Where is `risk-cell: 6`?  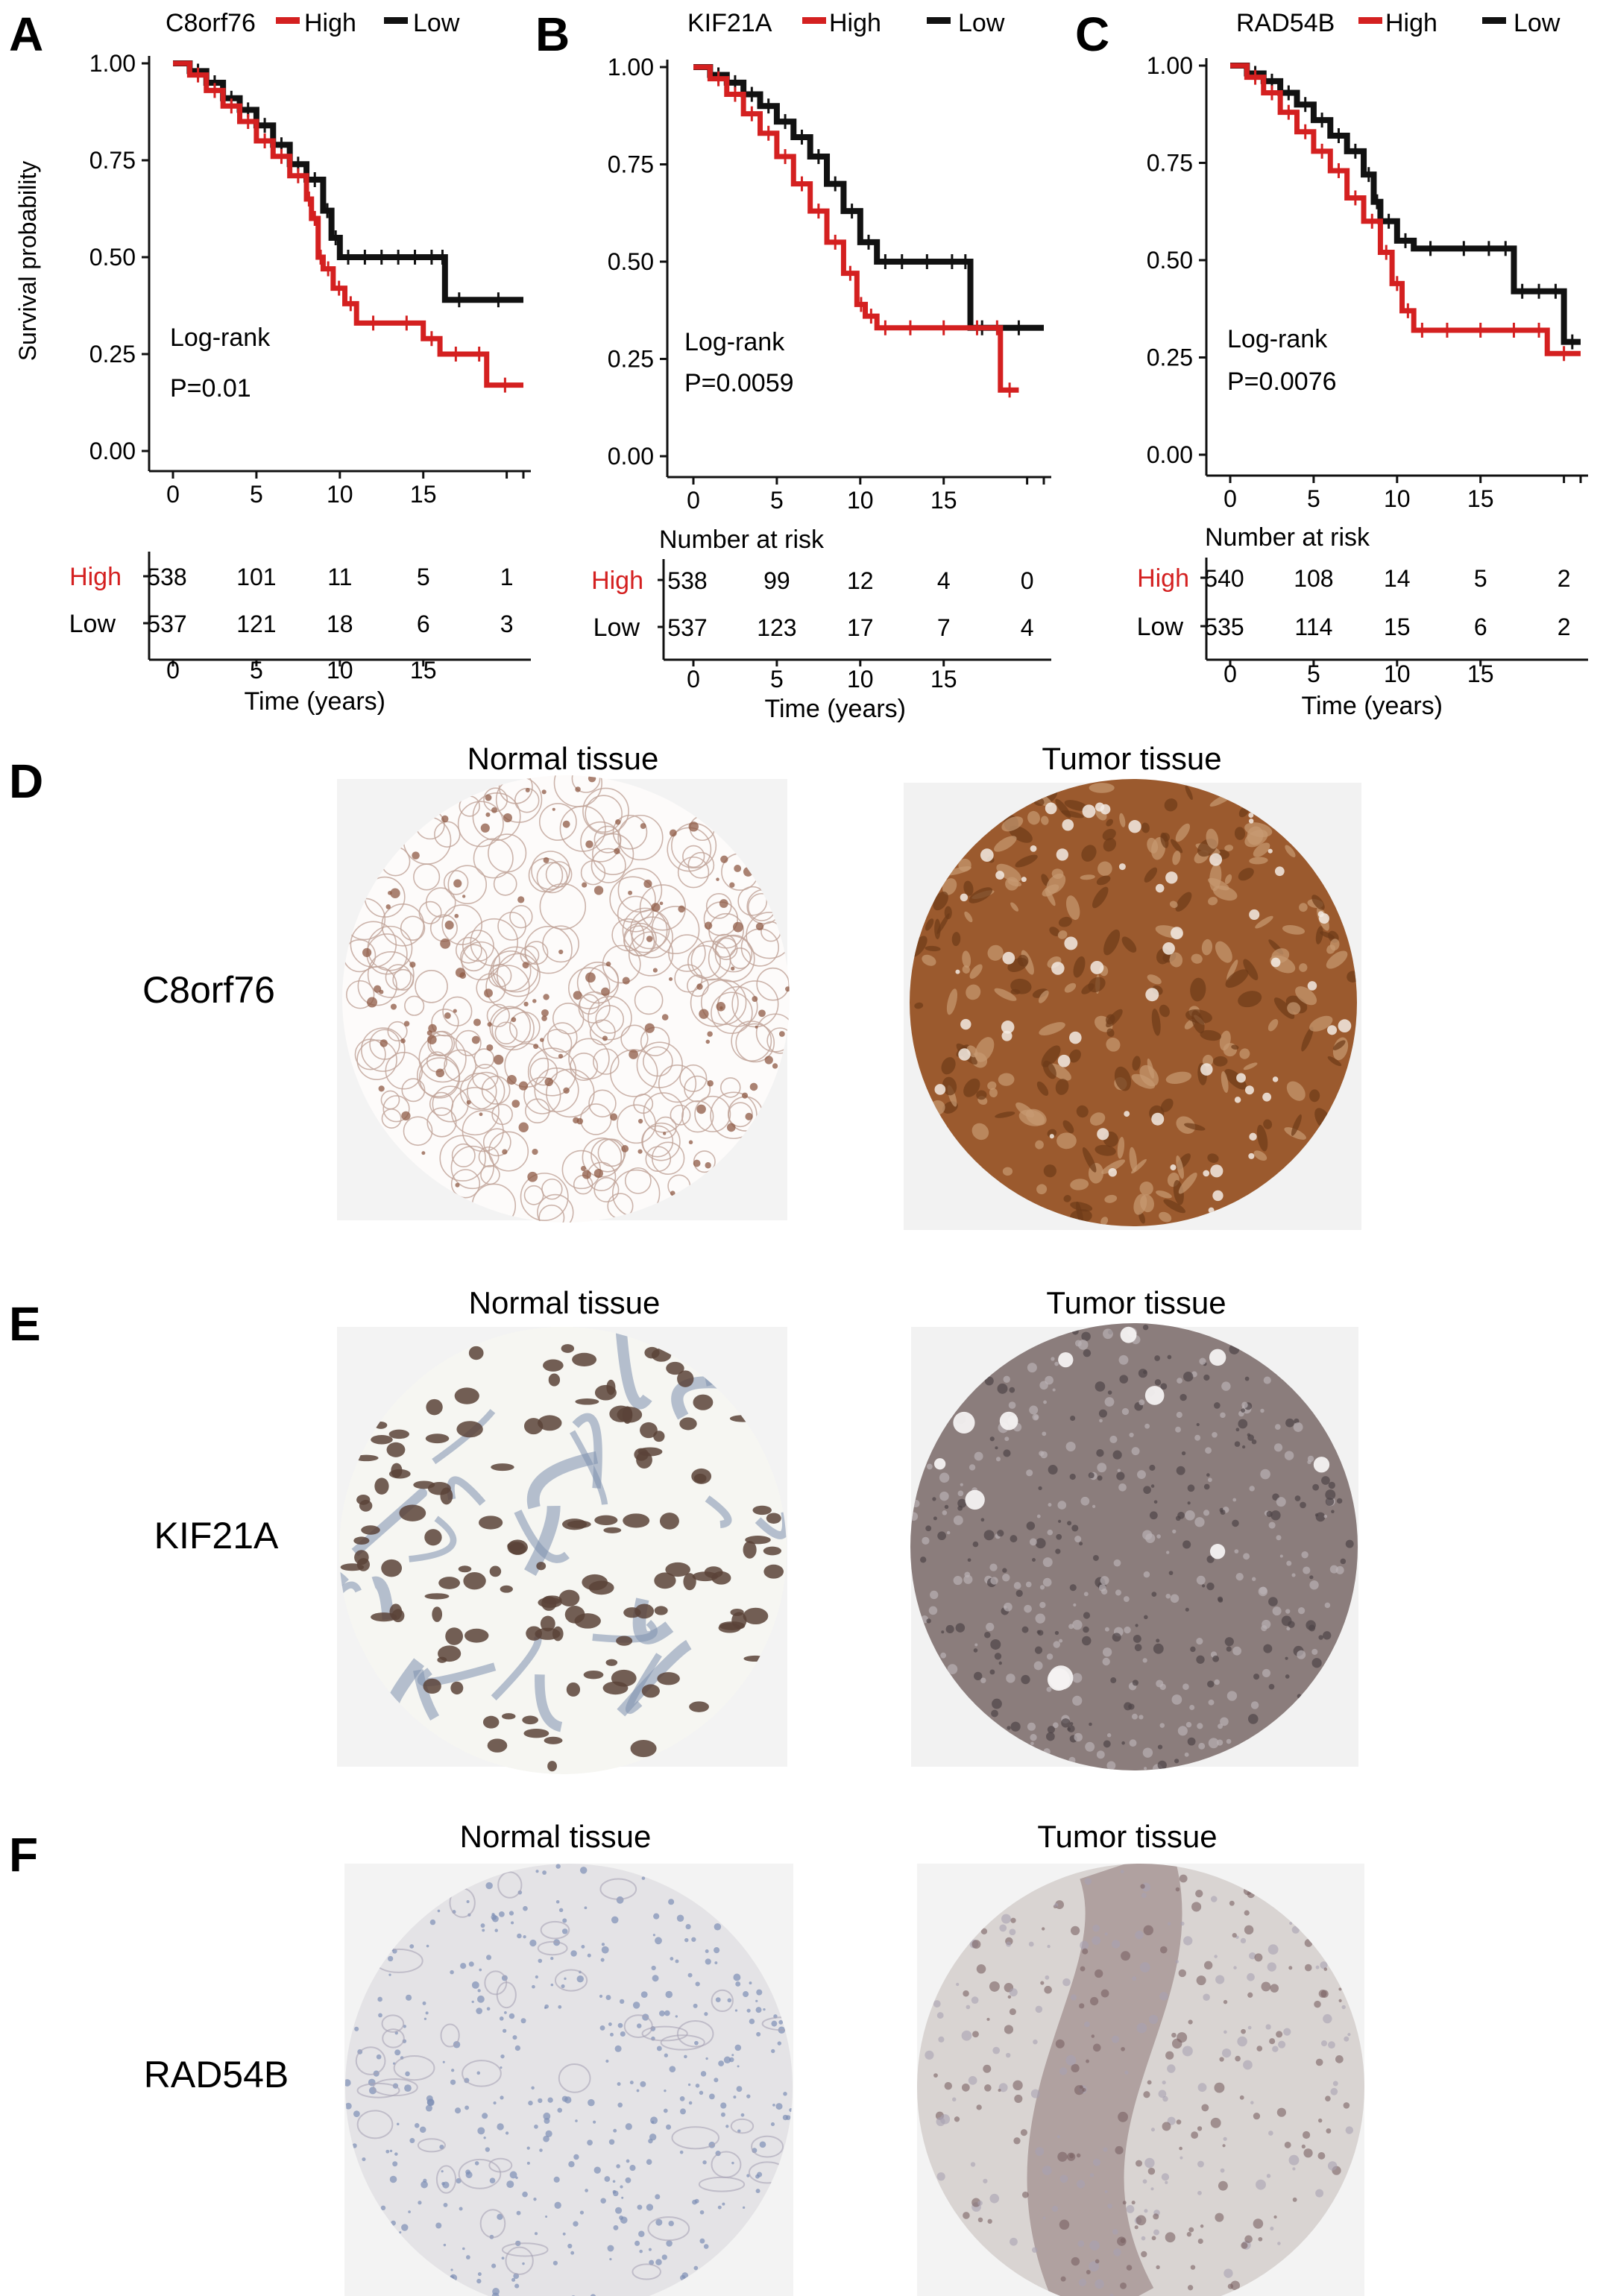 risk-cell: 6 is located at coordinates (1480, 627).